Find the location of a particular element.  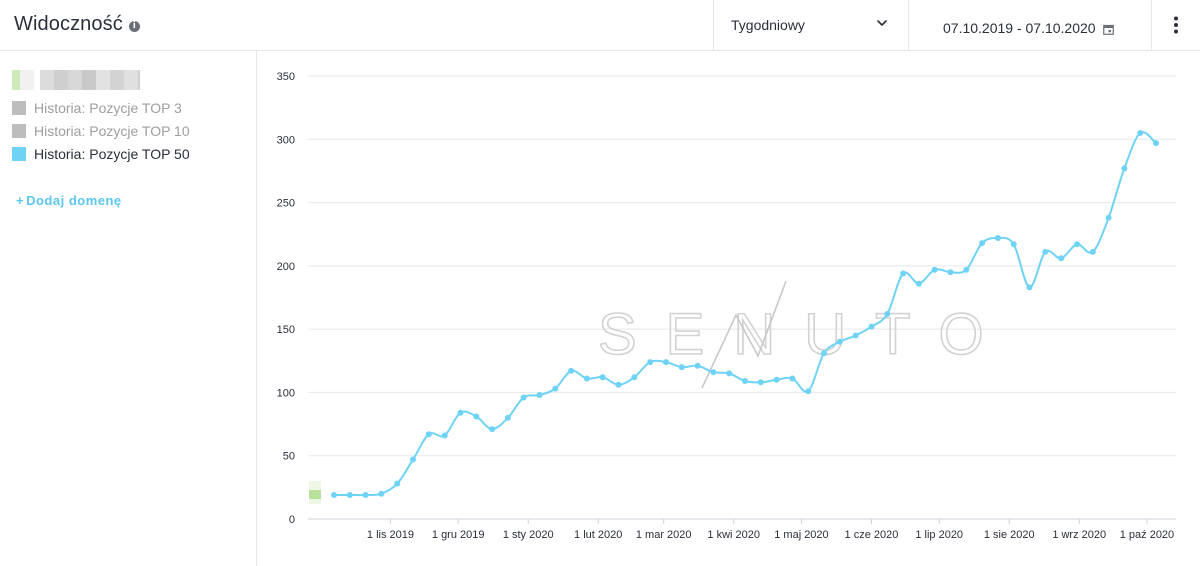

legend-item-top10: Historia: Pozycje TOP 10 is located at coordinates (101, 131).